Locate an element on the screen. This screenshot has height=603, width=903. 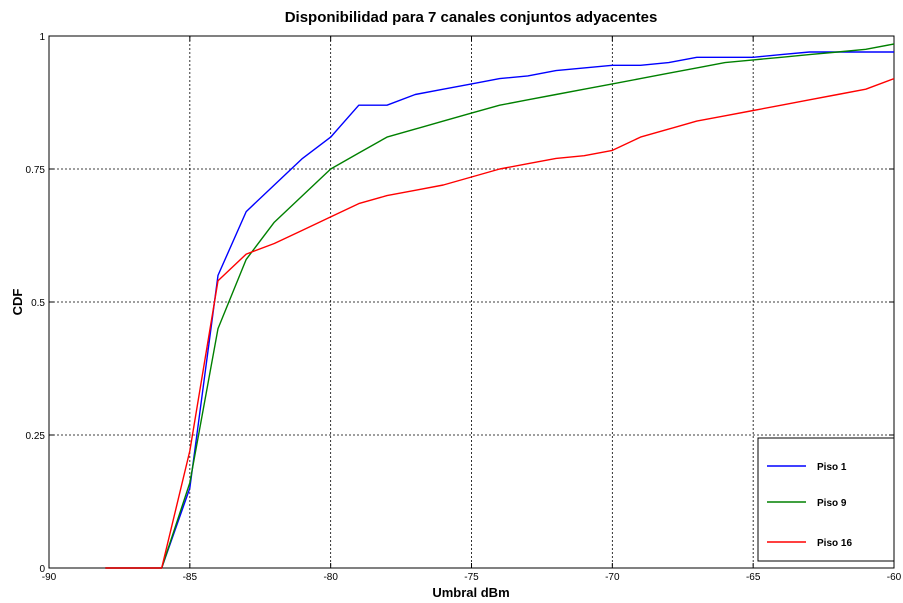
legend-box is located at coordinates (826, 499).